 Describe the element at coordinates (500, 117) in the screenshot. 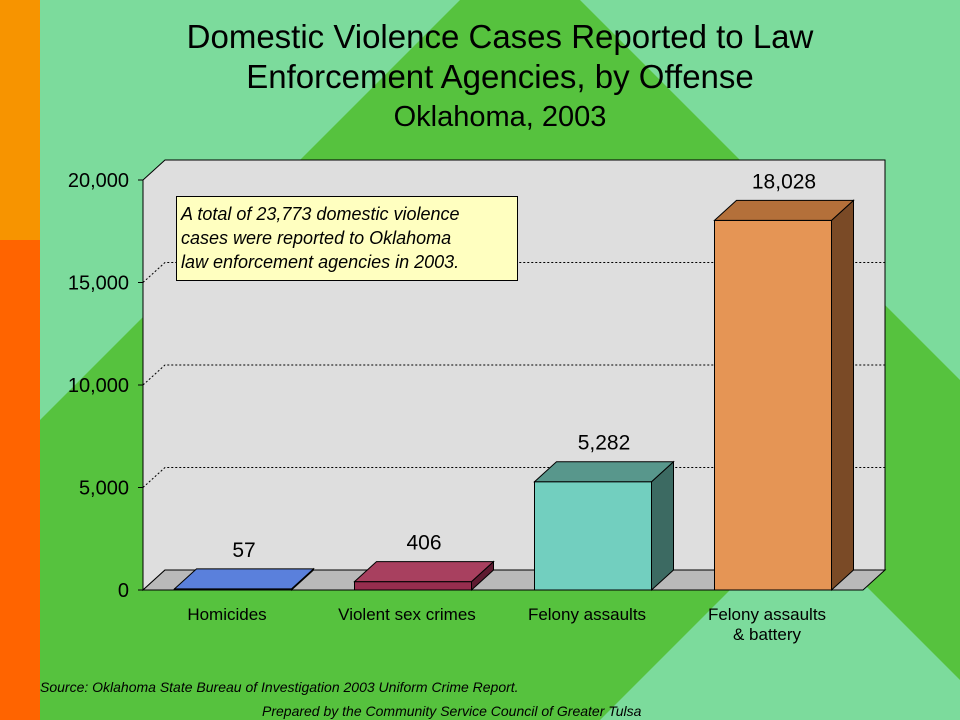

I see `chart-subtitle: Oklahoma, 2003` at that location.